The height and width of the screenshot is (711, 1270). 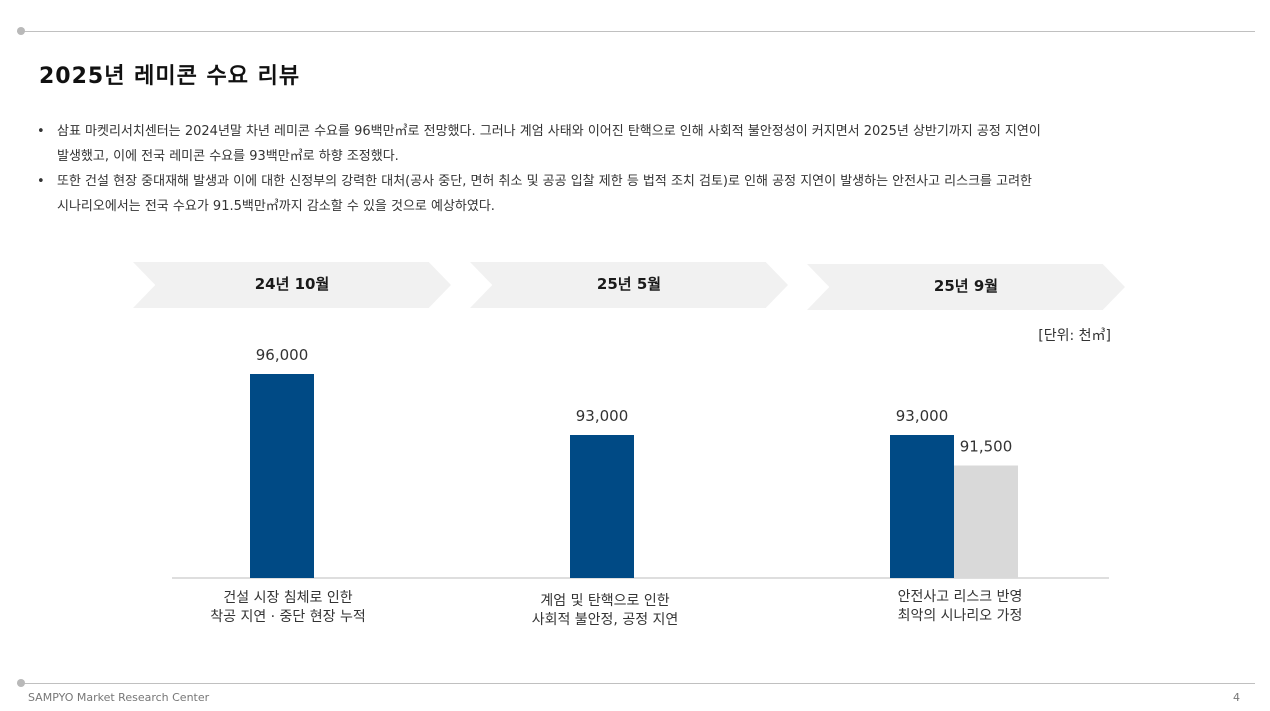 What do you see at coordinates (288, 617) in the screenshot?
I see `category-1-line-2: 착공 지연 · 중단 현장 누적` at bounding box center [288, 617].